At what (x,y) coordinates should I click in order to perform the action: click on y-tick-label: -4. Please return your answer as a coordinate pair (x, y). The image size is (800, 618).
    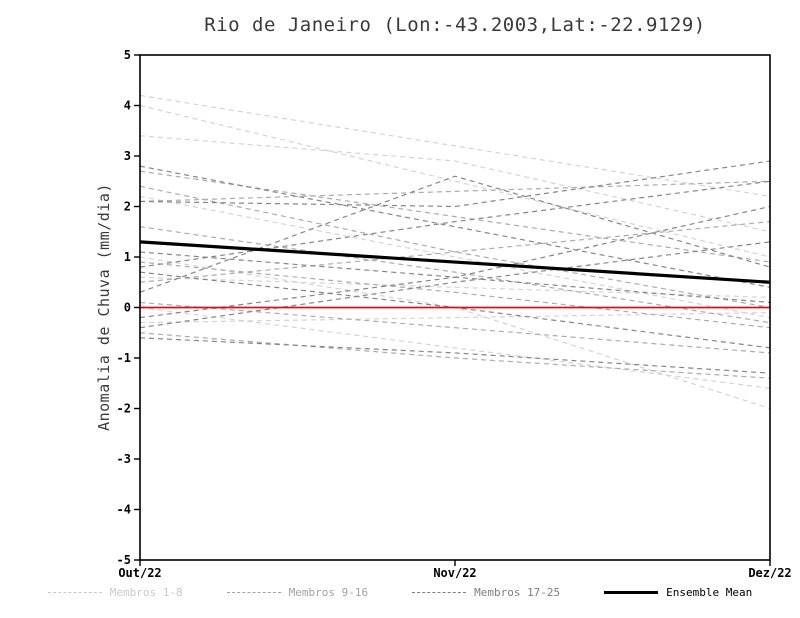
    Looking at the image, I should click on (124, 510).